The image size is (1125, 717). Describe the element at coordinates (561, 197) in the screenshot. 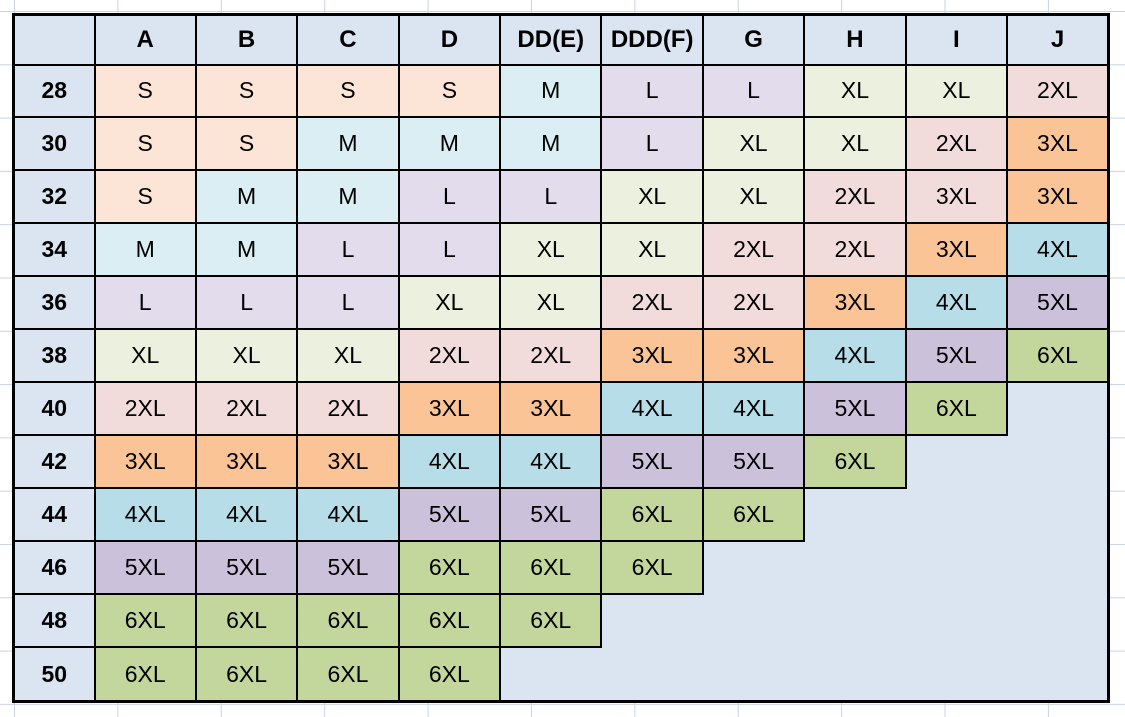

I see `table-row-32: 32 S M M L L XL XL 2XL 3XL 3XL` at that location.